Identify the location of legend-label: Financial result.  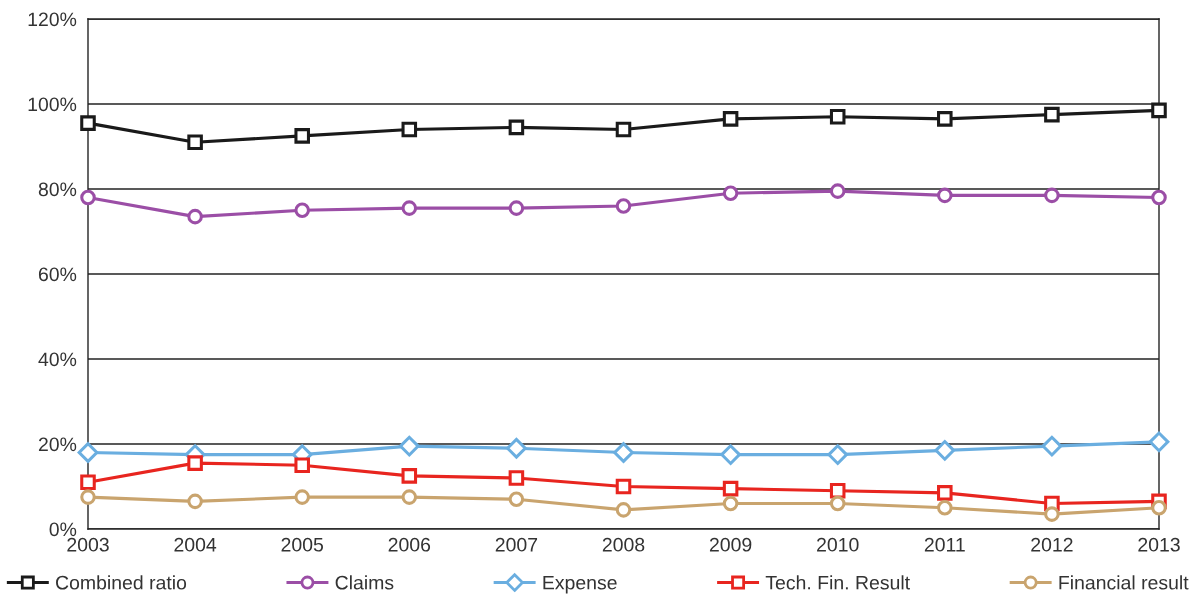
(1124, 582).